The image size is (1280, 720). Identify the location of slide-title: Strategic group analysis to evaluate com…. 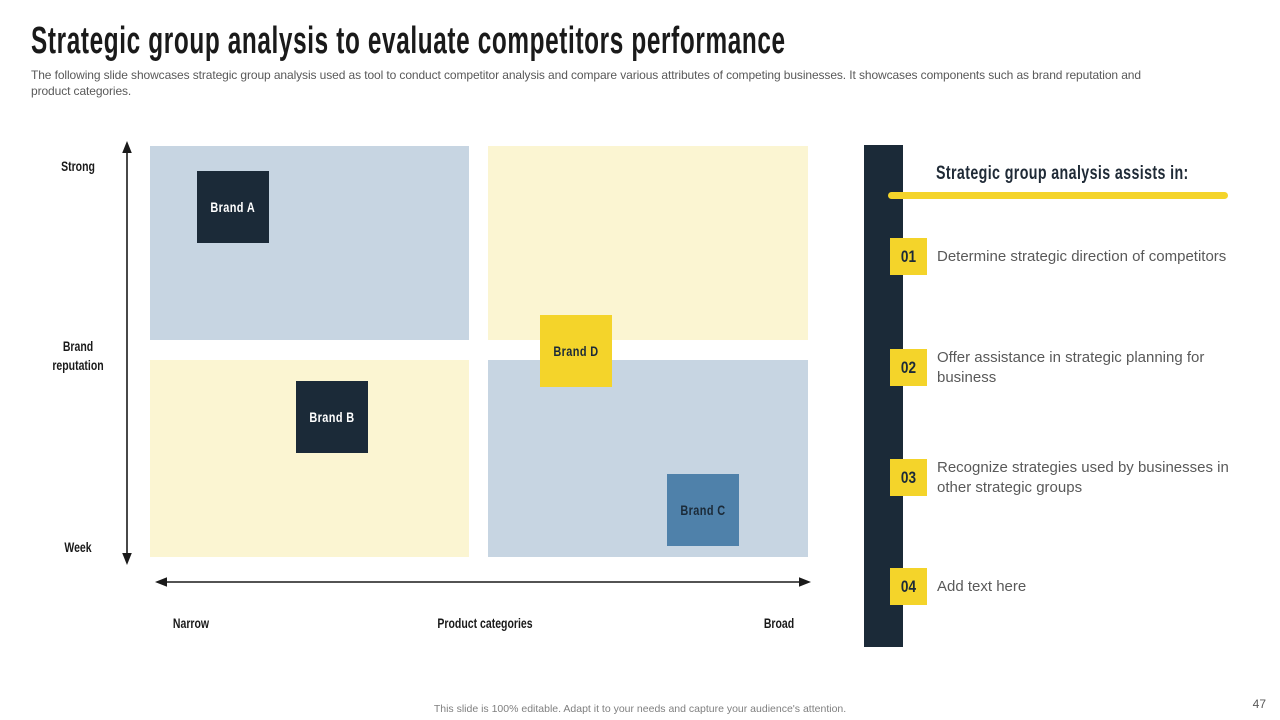
(408, 41).